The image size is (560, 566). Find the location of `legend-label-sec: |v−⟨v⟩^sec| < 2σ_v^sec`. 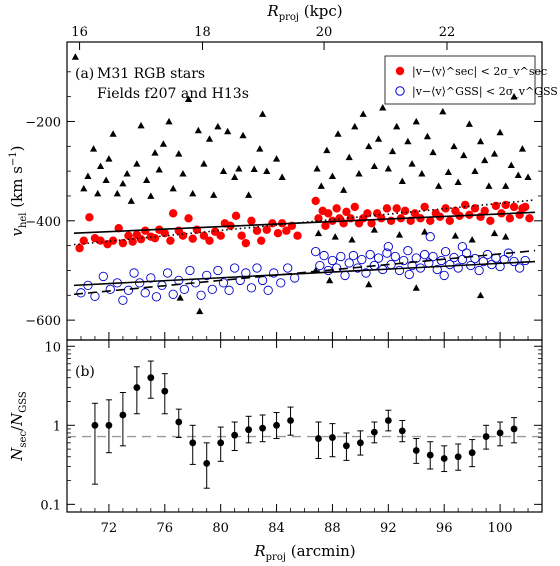

legend-label-sec: |v−⟨v⟩^sec| < 2σ_v^sec is located at coordinates (479, 72).